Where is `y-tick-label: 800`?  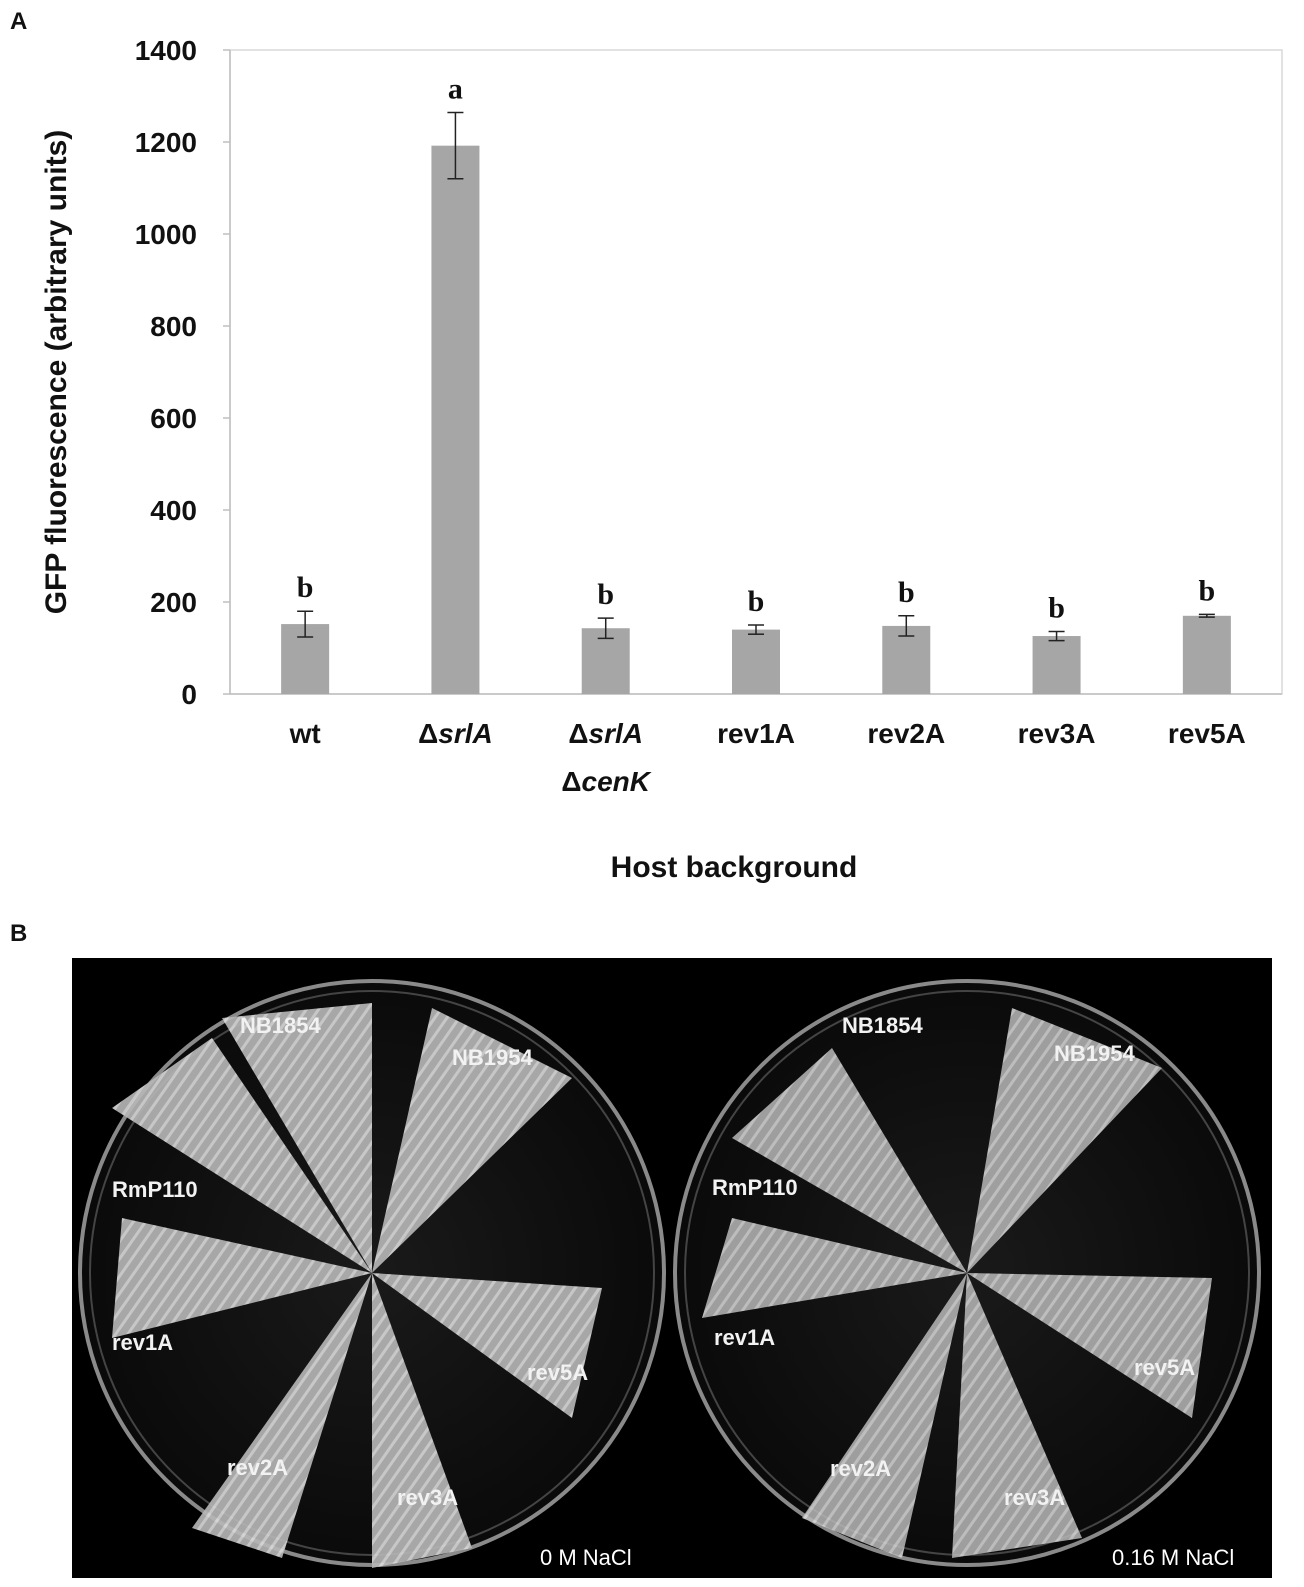 y-tick-label: 800 is located at coordinates (173, 326).